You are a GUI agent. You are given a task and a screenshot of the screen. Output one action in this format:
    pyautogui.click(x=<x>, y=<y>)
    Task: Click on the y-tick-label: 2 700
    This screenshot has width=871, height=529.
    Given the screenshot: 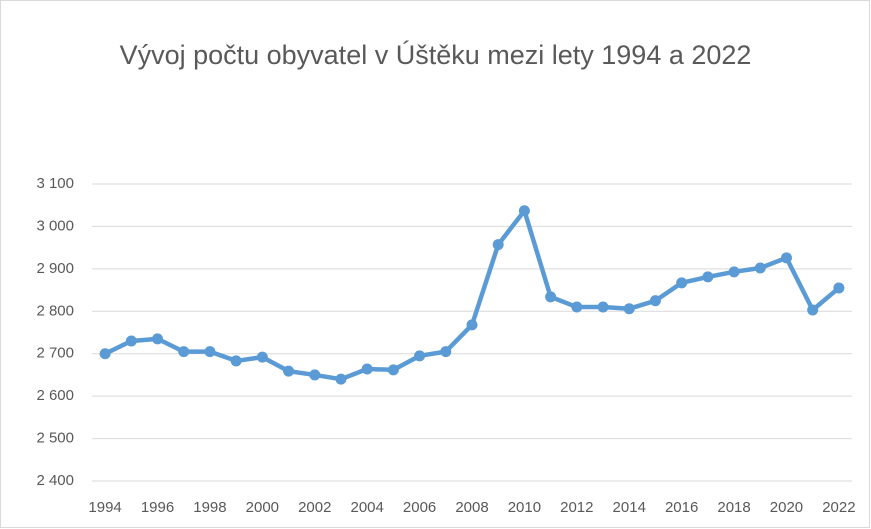 What is the action you would take?
    pyautogui.click(x=55, y=353)
    